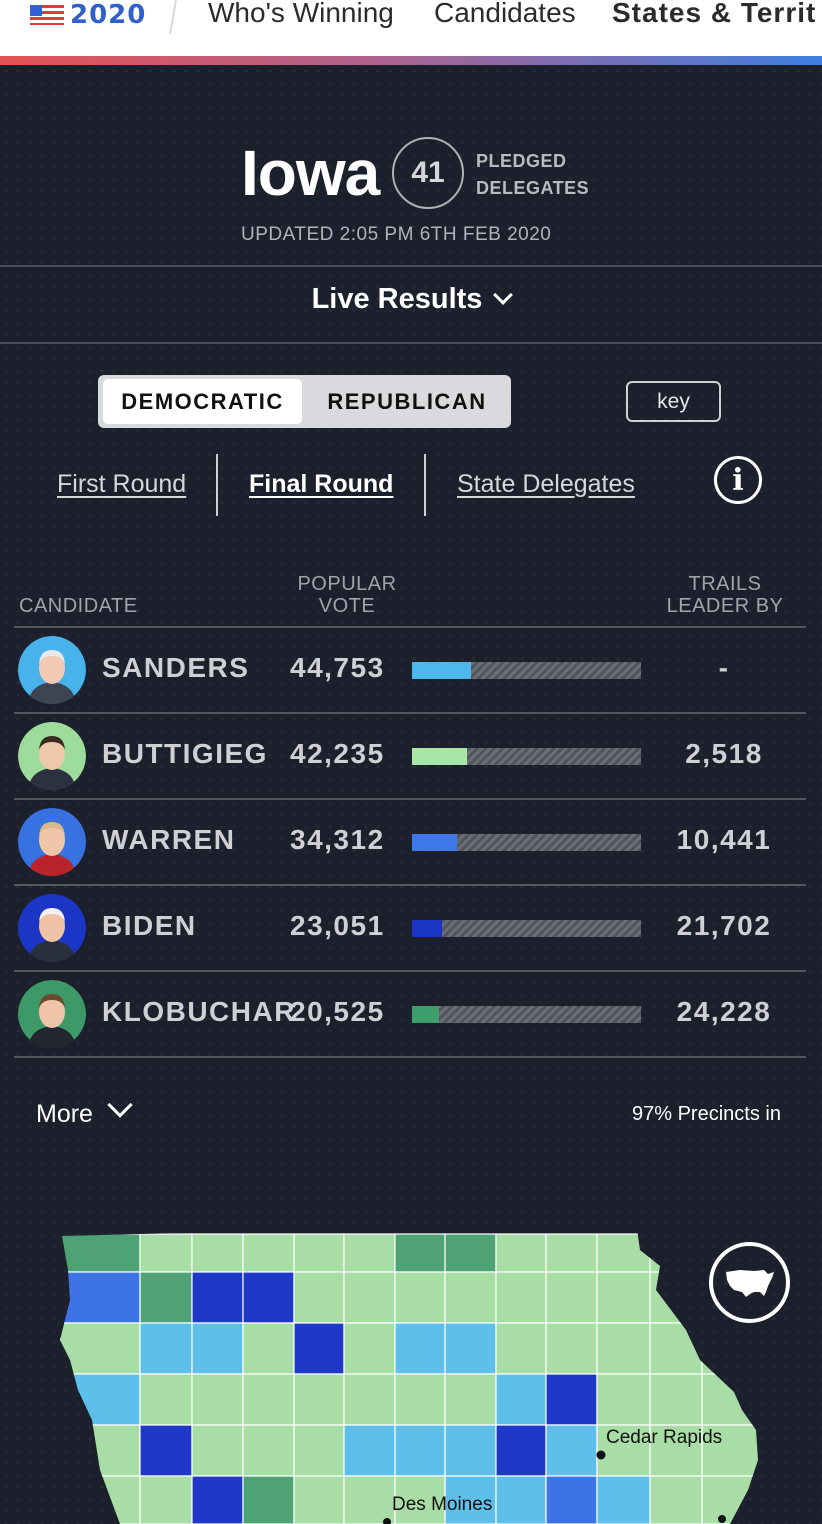 Image resolution: width=822 pixels, height=1524 pixels. Describe the element at coordinates (503, 295) in the screenshot. I see `chevron-down-icon` at that location.